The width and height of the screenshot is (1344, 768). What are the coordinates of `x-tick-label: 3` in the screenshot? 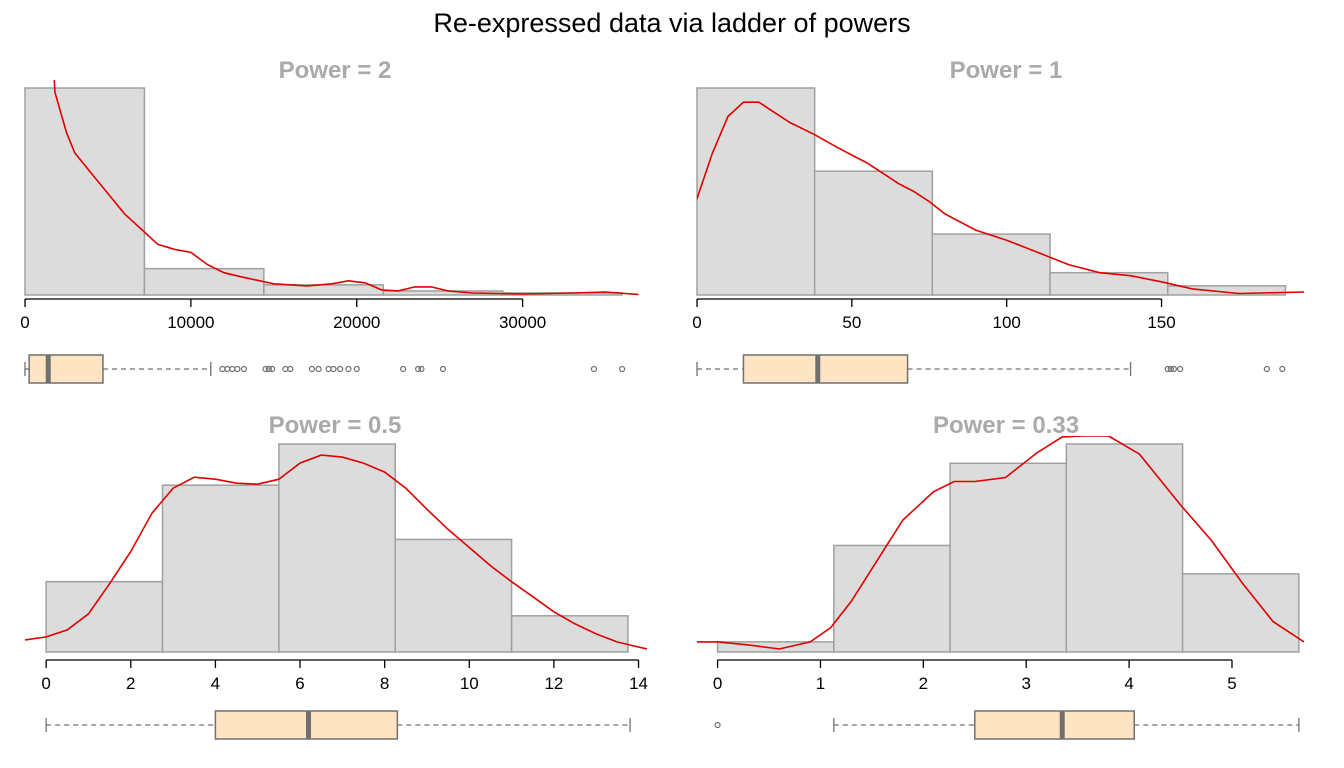 It's located at (1025, 683).